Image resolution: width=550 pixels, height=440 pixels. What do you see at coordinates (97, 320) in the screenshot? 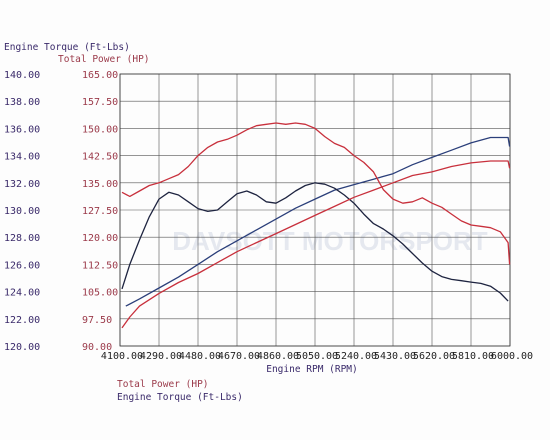
I see `power-tick-label: 97.50` at bounding box center [97, 320].